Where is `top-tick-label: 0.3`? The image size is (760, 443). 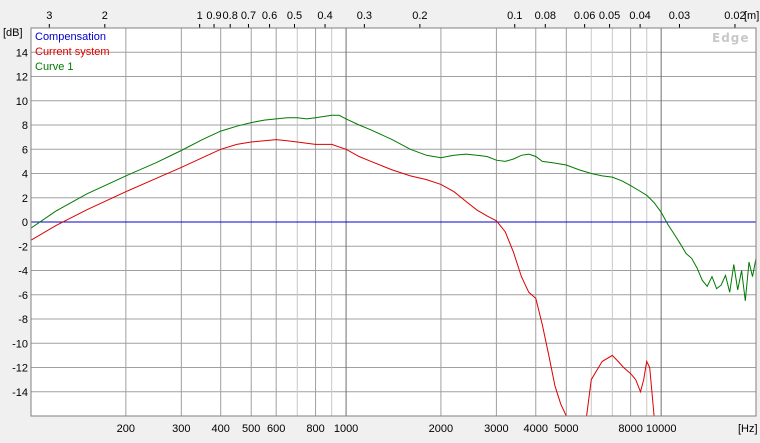
top-tick-label: 0.3 is located at coordinates (364, 16).